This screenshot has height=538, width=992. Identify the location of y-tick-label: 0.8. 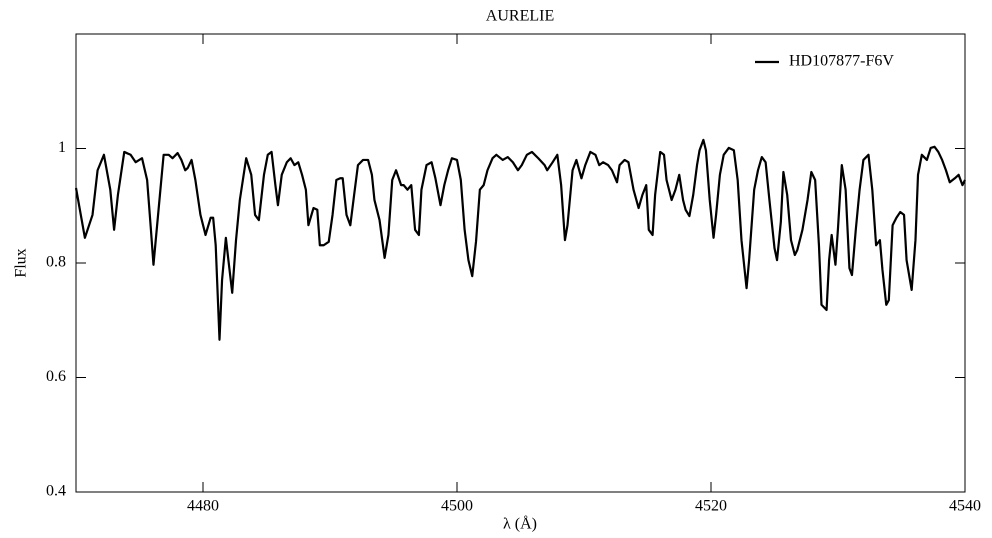
(56, 262).